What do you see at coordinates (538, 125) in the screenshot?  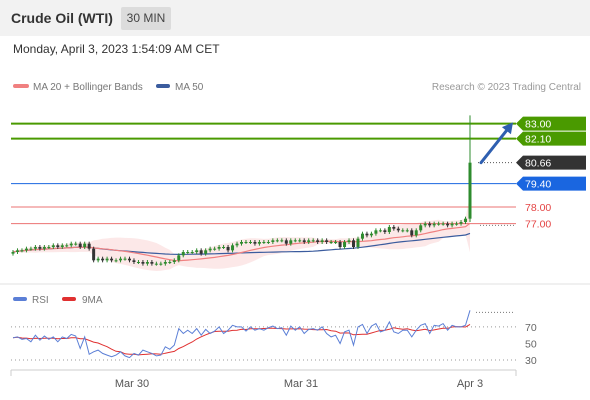 I see `resistance-level-label: 83.00` at bounding box center [538, 125].